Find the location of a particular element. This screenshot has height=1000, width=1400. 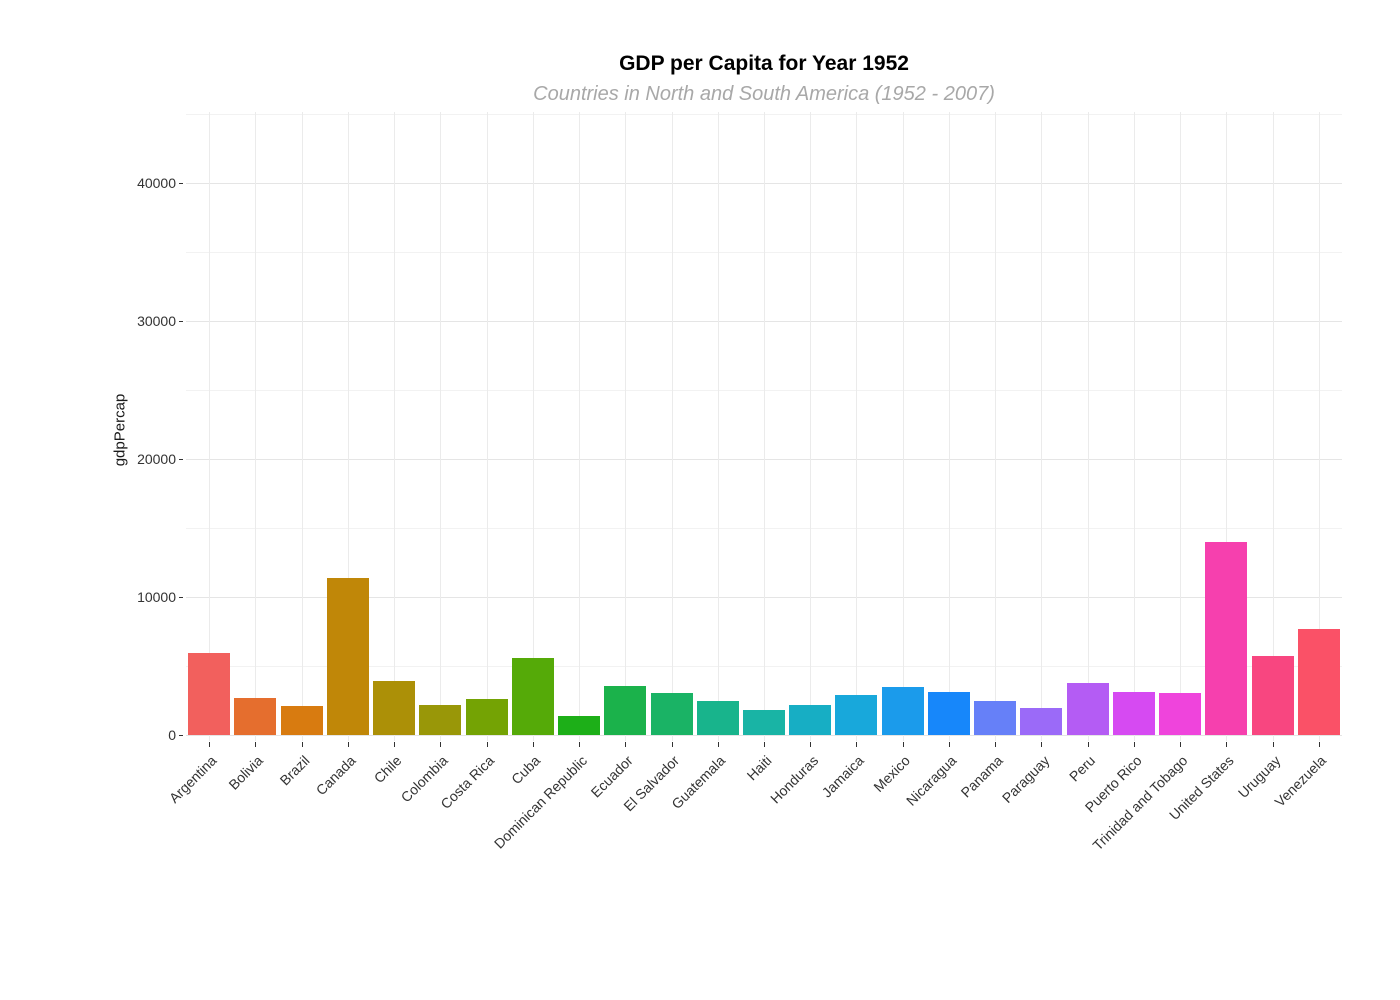

y-tick-label: 40000 is located at coordinates (156, 183).